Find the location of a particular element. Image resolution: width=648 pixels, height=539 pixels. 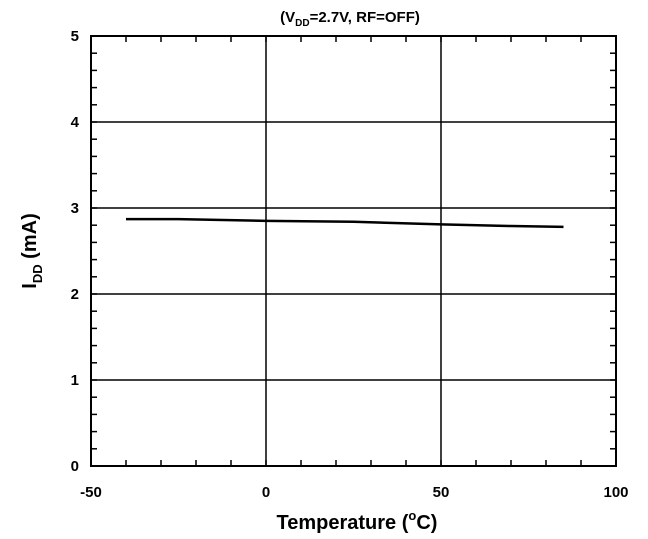

y-axis-label-main: I is located at coordinates (30, 286).